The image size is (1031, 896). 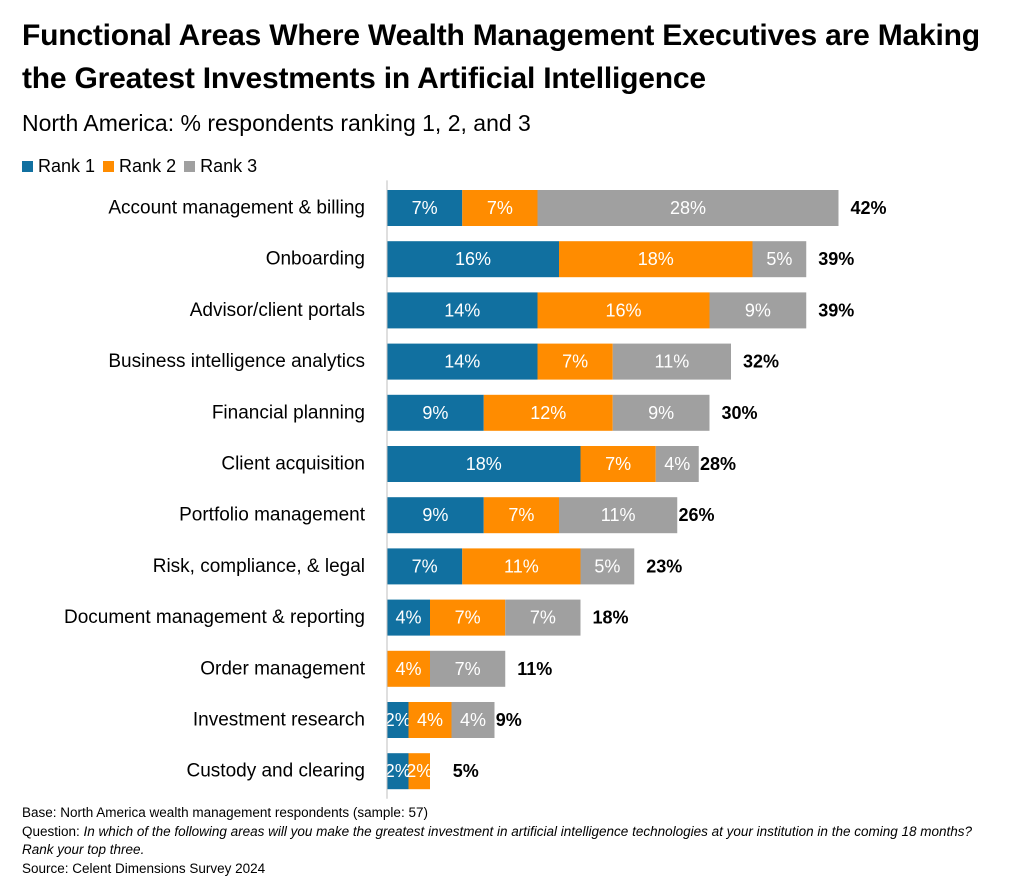 I want to click on total-label-client-acquisition: 28%, so click(x=718, y=464).